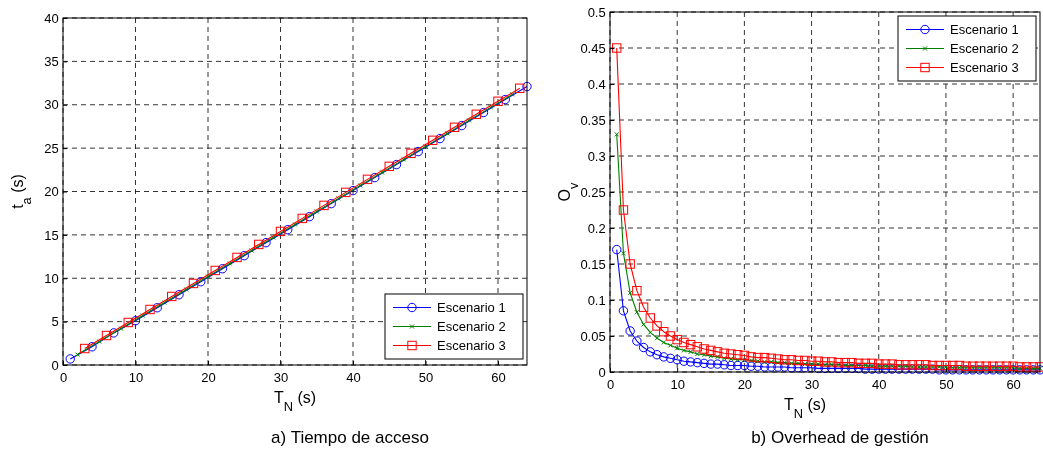 The image size is (1043, 465). Describe the element at coordinates (593, 336) in the screenshot. I see `y-tick-label: 0.05` at that location.